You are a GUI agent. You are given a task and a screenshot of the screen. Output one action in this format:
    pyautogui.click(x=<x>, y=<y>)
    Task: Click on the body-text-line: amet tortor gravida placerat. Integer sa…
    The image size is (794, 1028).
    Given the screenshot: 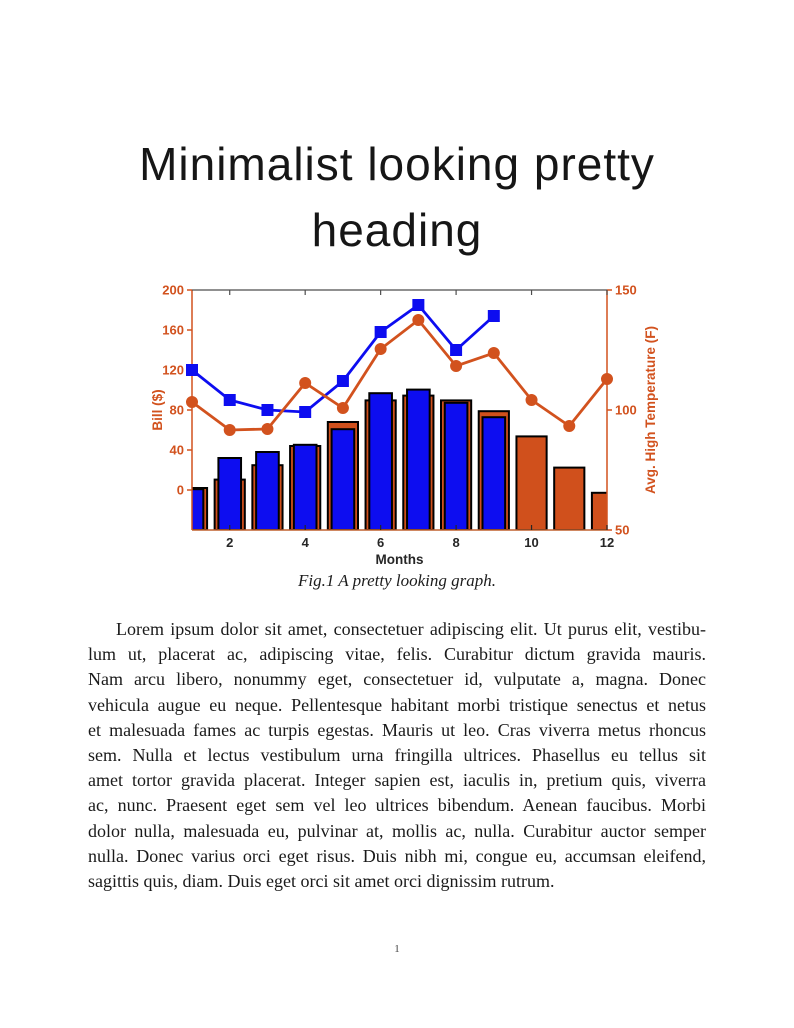 What is the action you would take?
    pyautogui.click(x=397, y=780)
    